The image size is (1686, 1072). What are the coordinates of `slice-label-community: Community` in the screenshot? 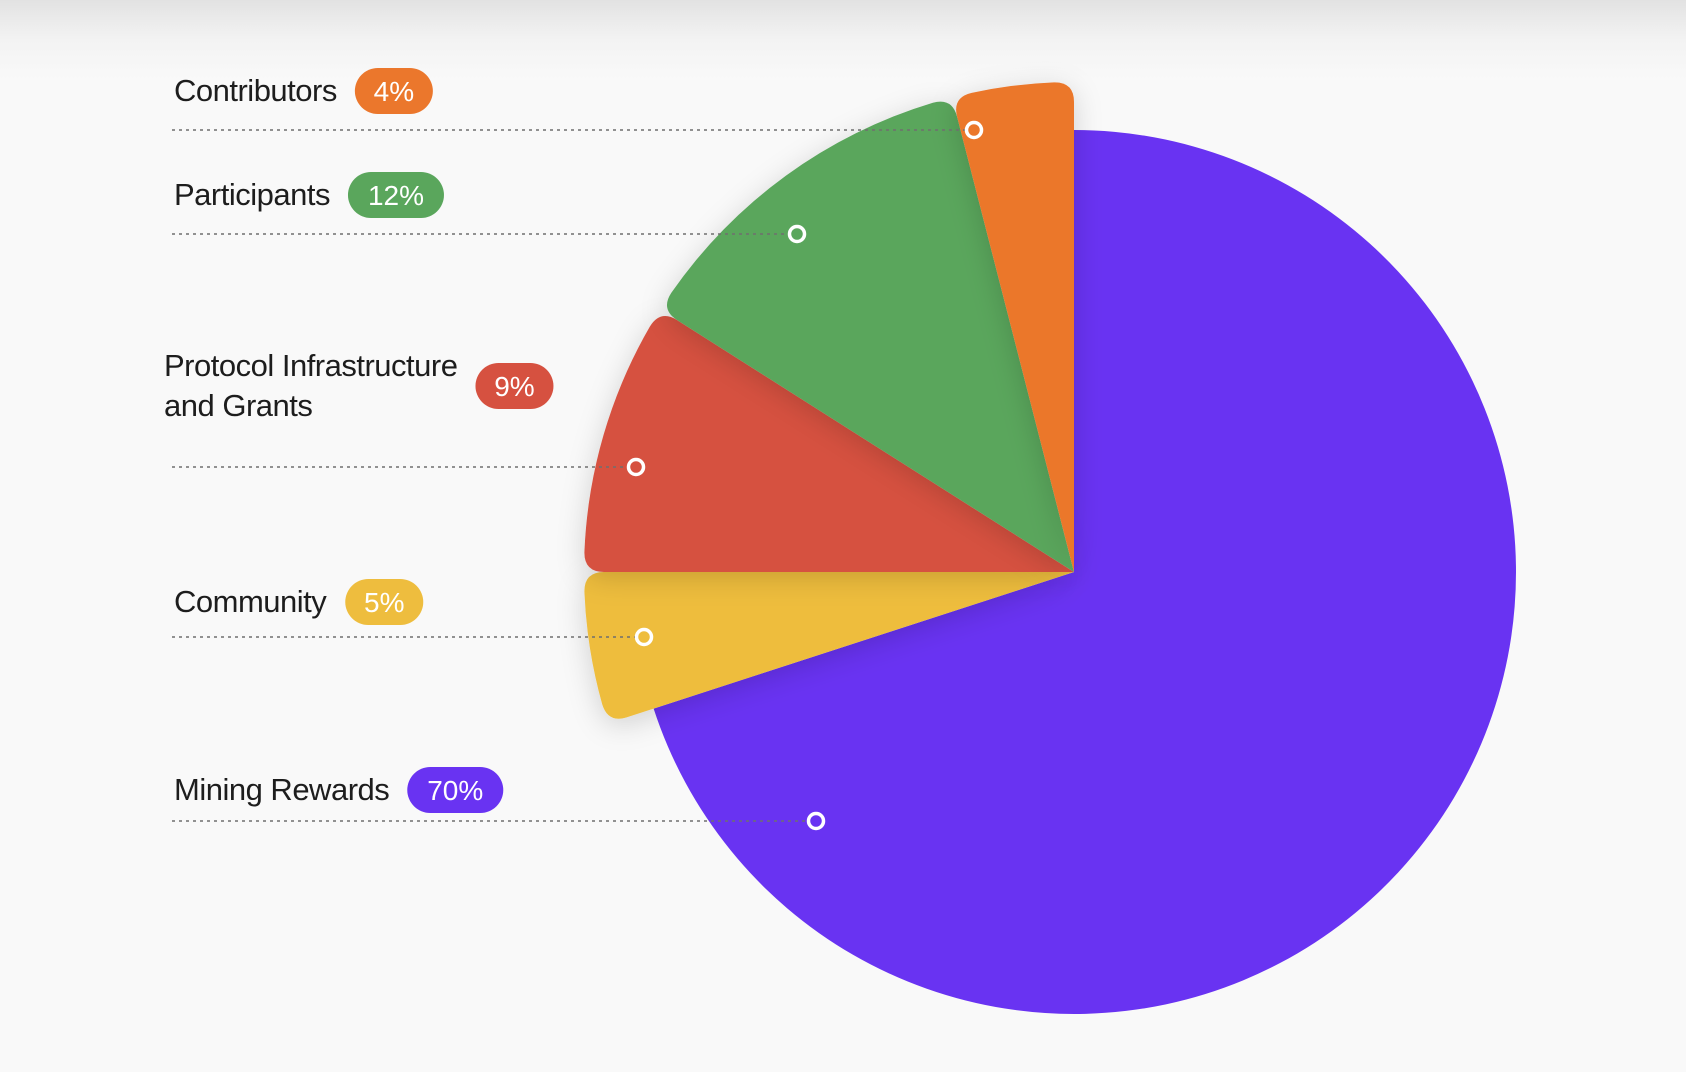 It's located at (250, 601).